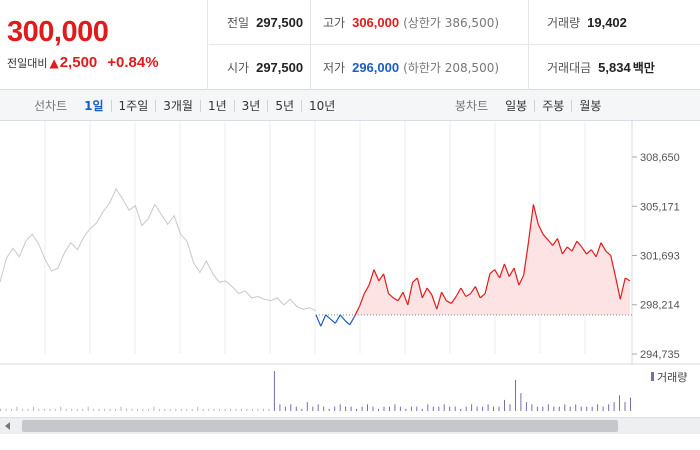 Image resolution: width=700 pixels, height=450 pixels. I want to click on chart-scrollbar, so click(350, 425).